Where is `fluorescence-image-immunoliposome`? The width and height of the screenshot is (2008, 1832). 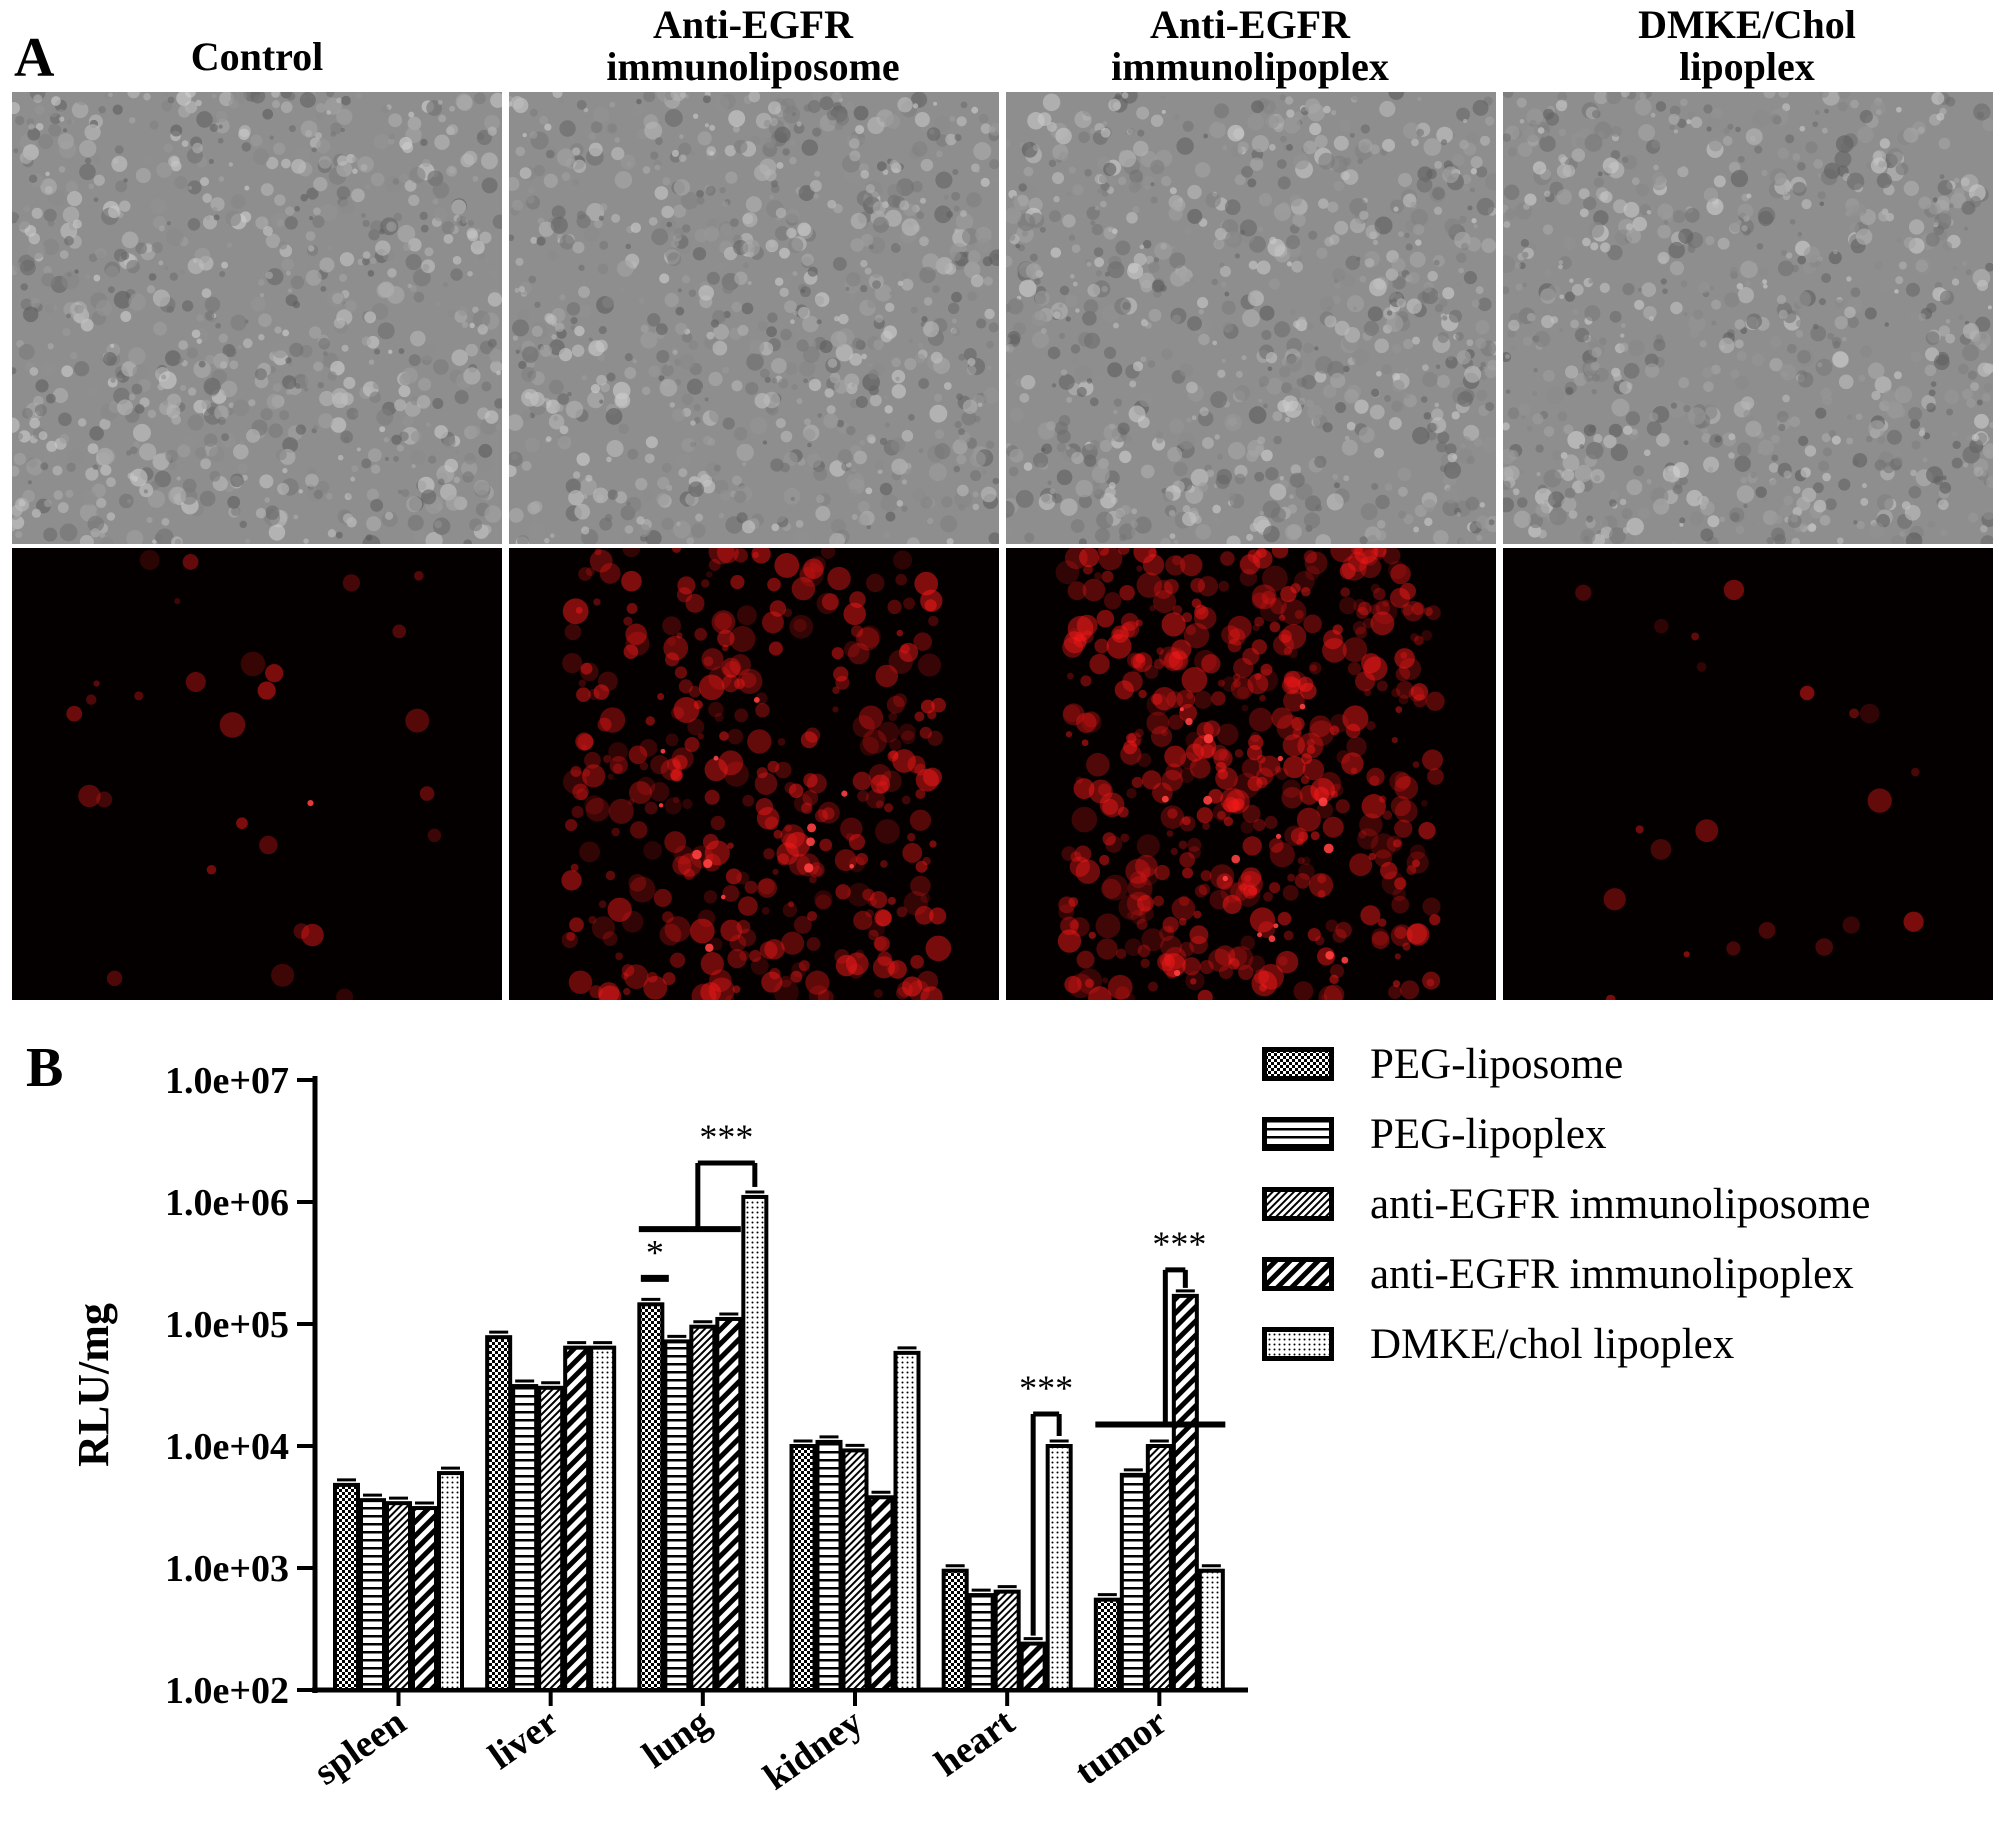 fluorescence-image-immunoliposome is located at coordinates (754, 774).